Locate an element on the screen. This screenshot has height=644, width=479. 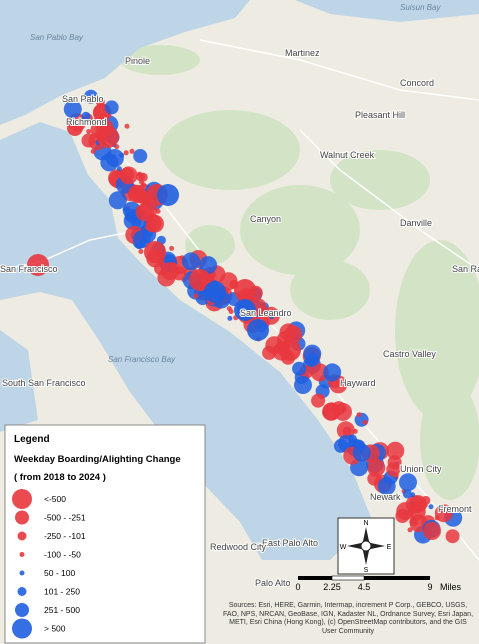
scale-bar: 0 2.25 4.5 9 Miles is located at coordinates (378, 583).